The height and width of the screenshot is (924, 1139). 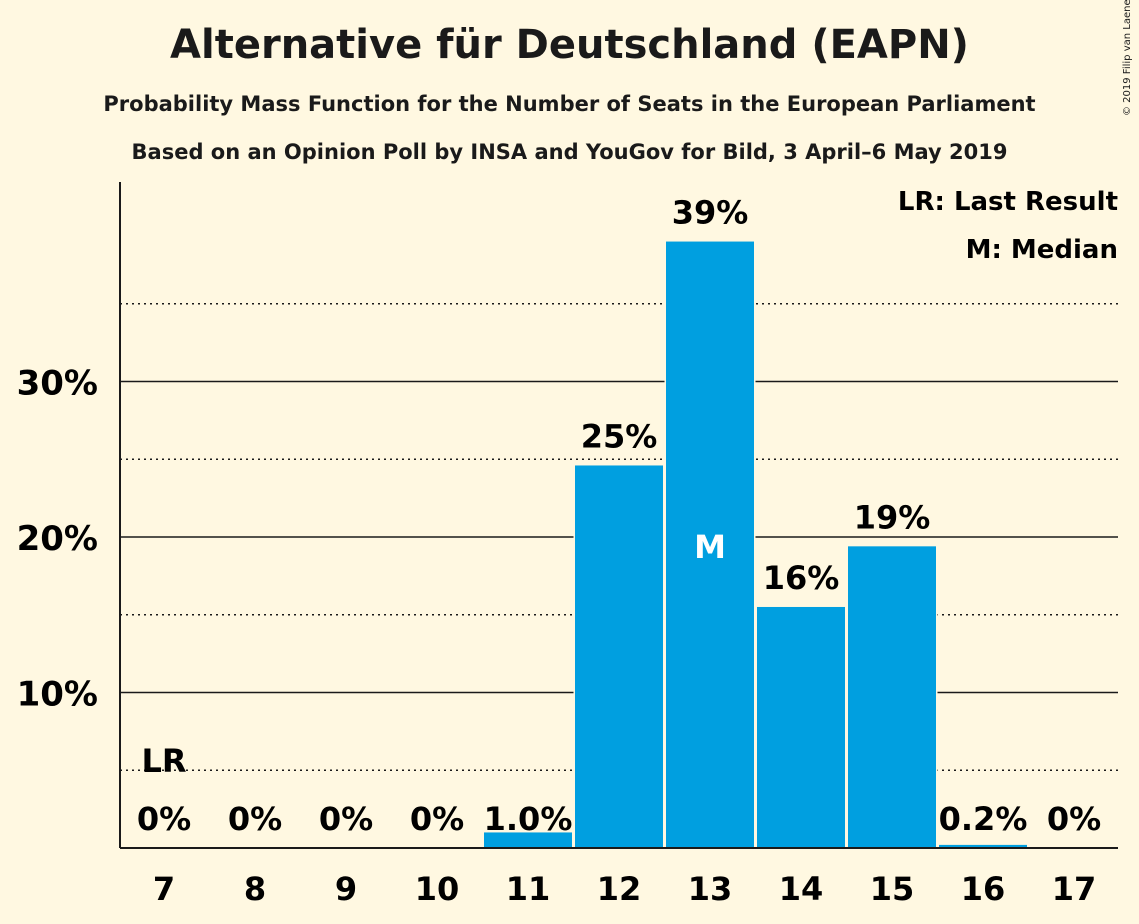 I want to click on x-tick-label: 8, so click(x=255, y=889).